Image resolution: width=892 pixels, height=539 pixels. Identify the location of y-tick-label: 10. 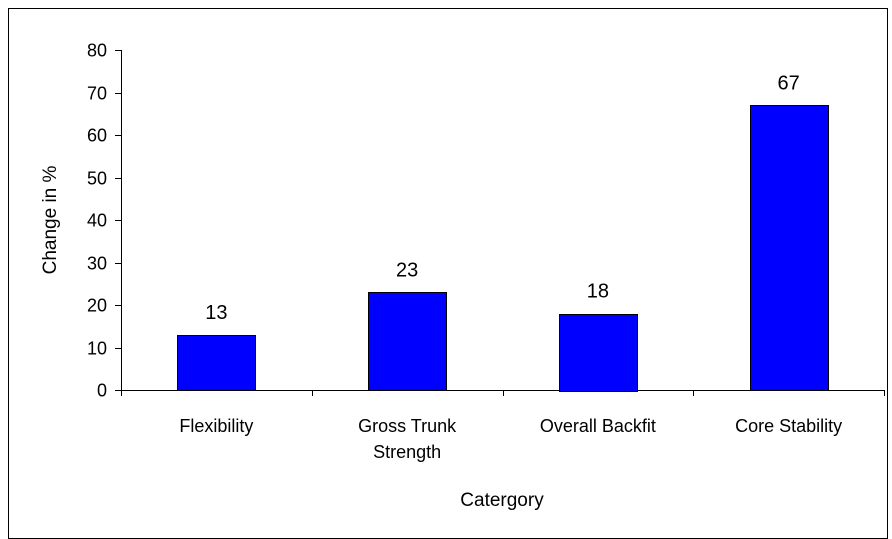
(97, 349).